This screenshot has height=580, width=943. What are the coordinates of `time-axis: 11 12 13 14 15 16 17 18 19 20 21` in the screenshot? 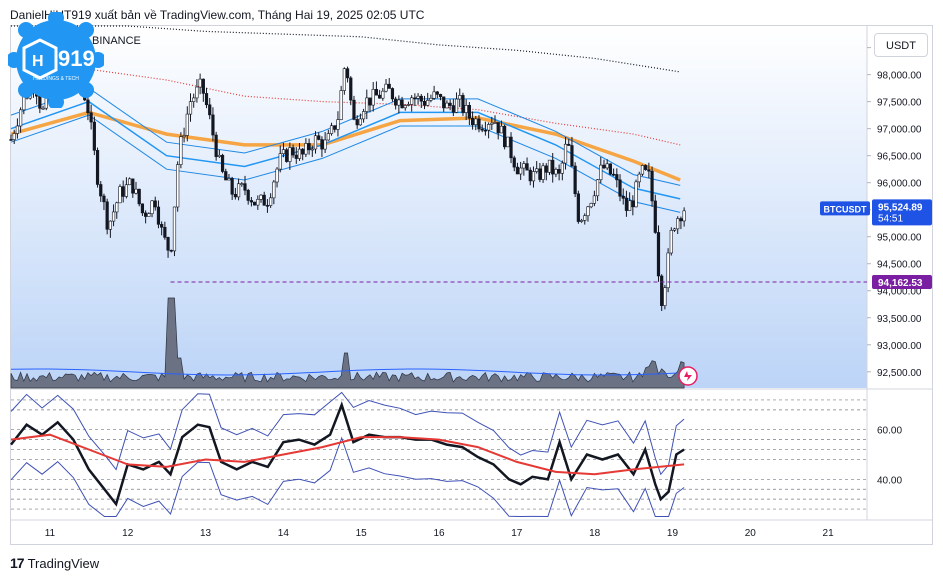 It's located at (439, 533).